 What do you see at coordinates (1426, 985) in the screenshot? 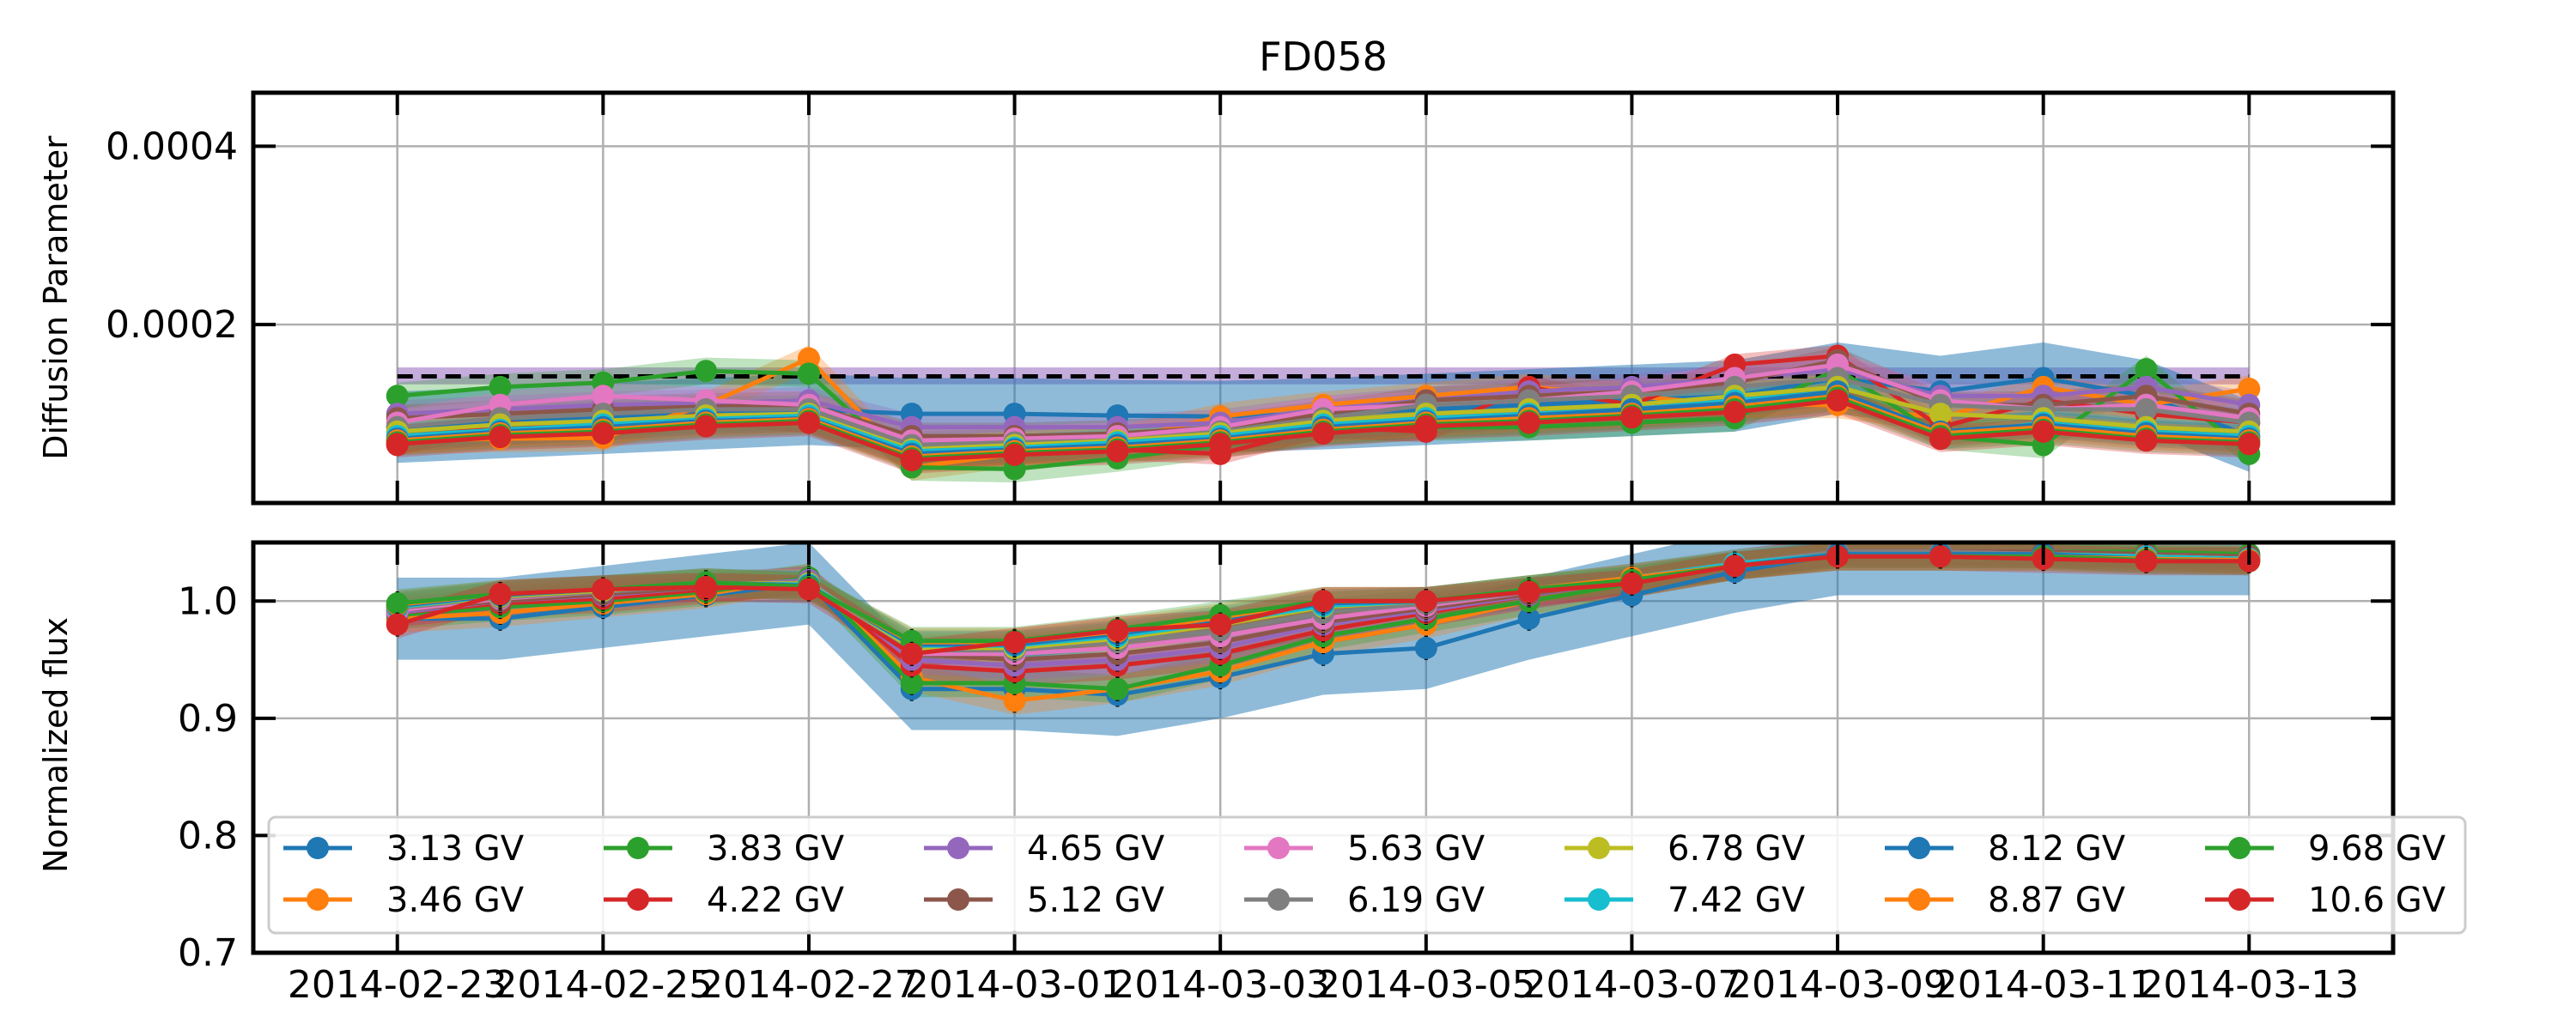
I see `x-tick-label-5: 2014-03-05` at bounding box center [1426, 985].